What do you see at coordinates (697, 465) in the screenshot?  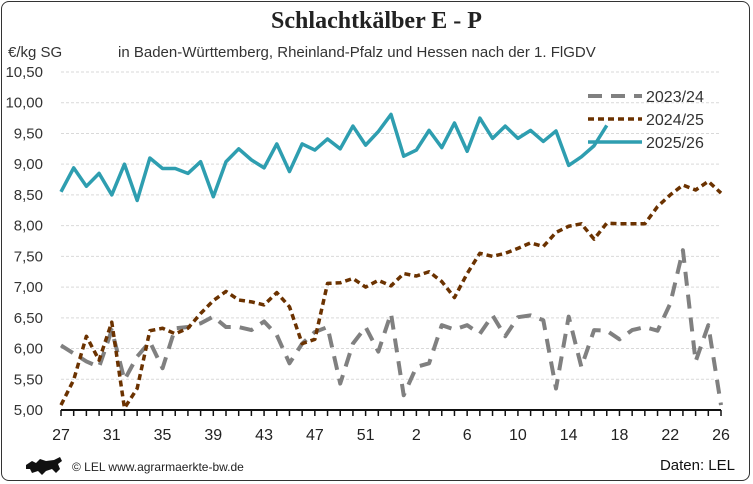 I see `data-source: Daten: LEL` at bounding box center [697, 465].